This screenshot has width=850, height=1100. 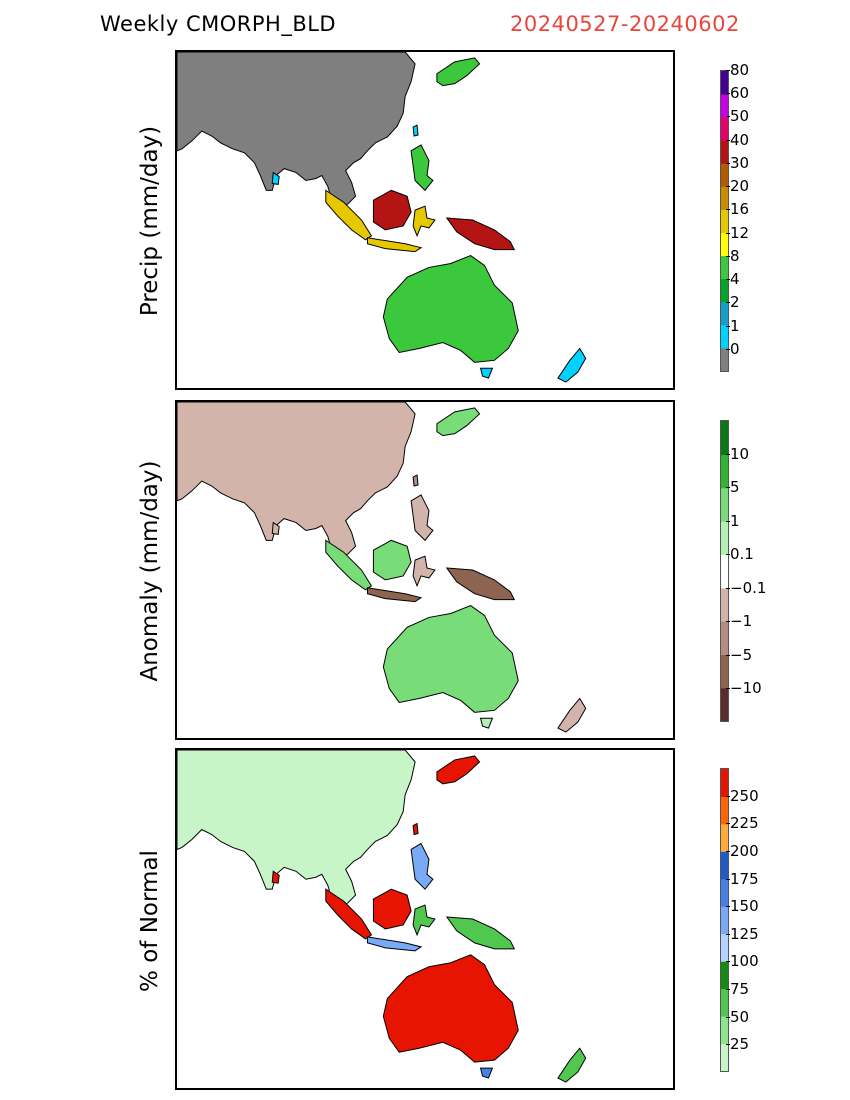 What do you see at coordinates (733, 279) in the screenshot?
I see `colorbar-tick-label: 4` at bounding box center [733, 279].